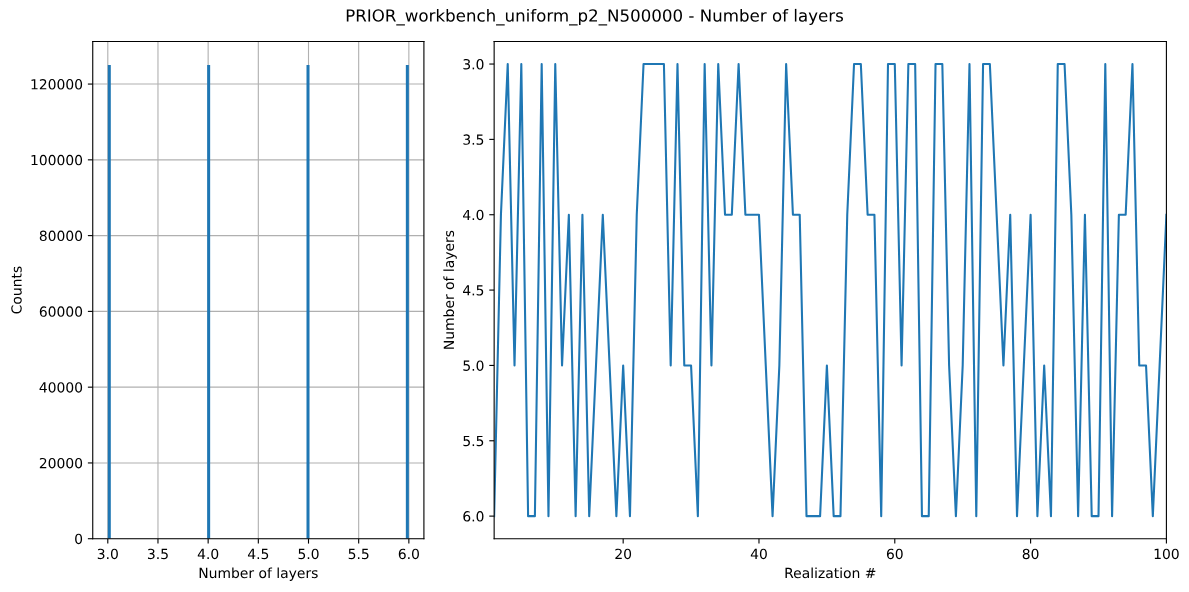 Image resolution: width=1189 pixels, height=592 pixels. I want to click on x-tick-label: 3.0, so click(107, 554).